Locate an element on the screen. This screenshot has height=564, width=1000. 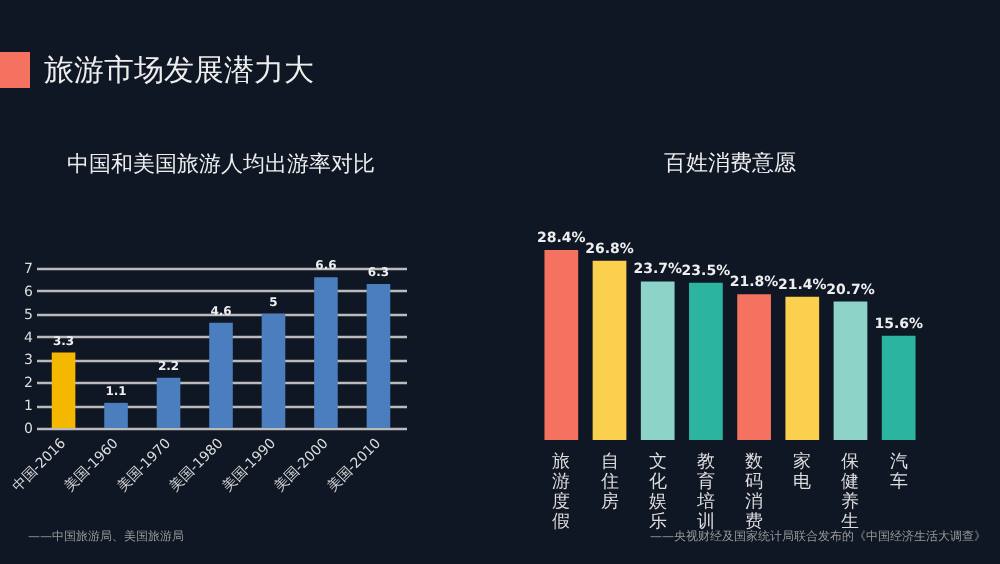
x-tick-label: 数码消费 is located at coordinates (754, 492).